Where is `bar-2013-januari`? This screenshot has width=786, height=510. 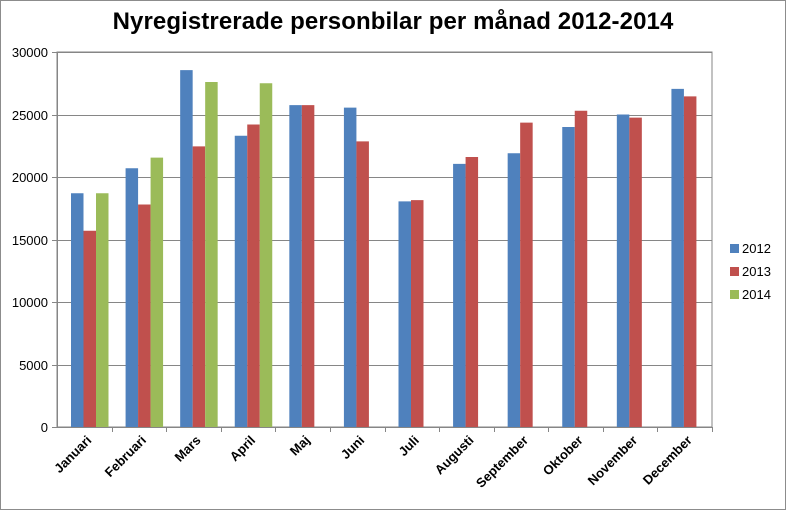 bar-2013-januari is located at coordinates (89, 328).